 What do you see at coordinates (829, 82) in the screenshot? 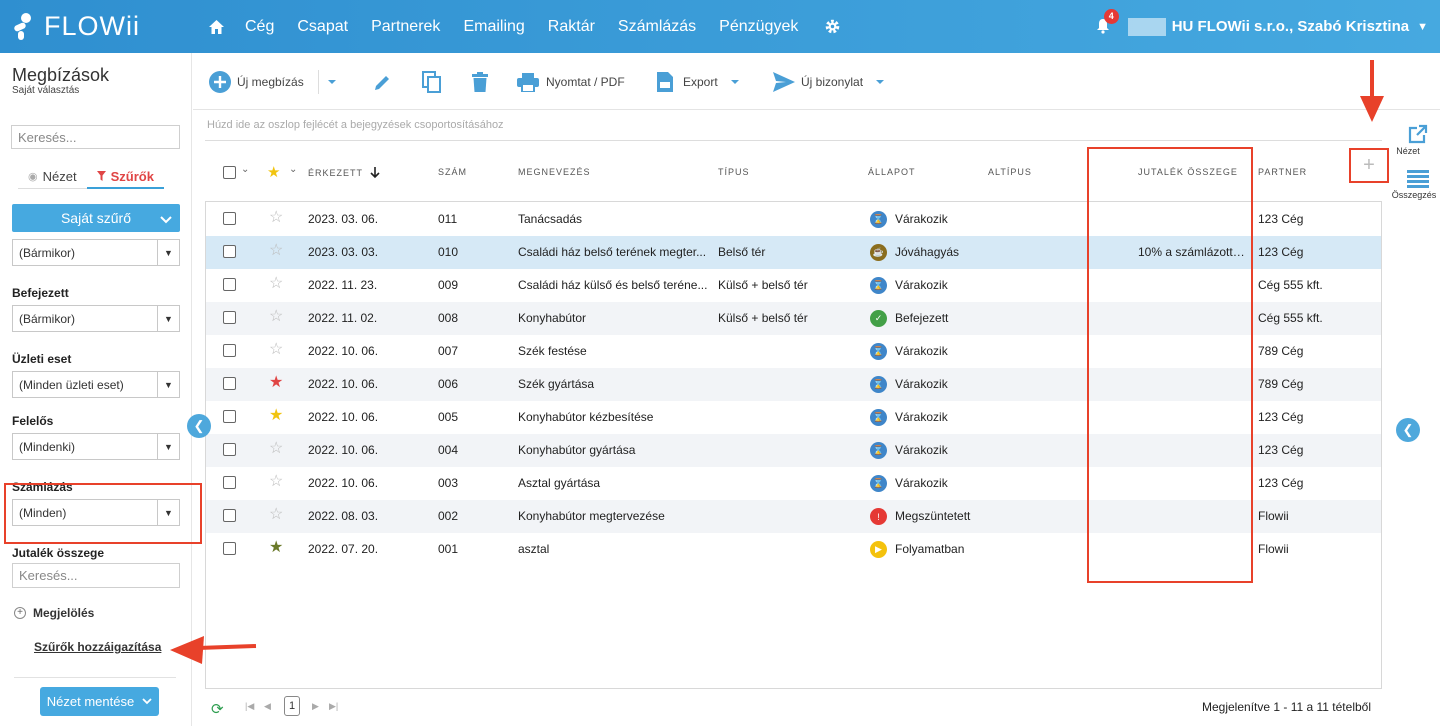
I see `new-document-button: Új bizonylat` at bounding box center [829, 82].